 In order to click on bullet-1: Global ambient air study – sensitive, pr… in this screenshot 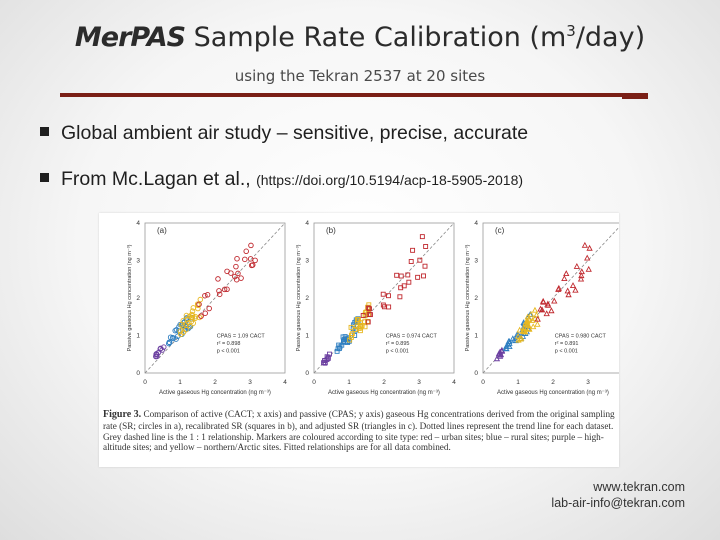, I will do `click(284, 133)`.